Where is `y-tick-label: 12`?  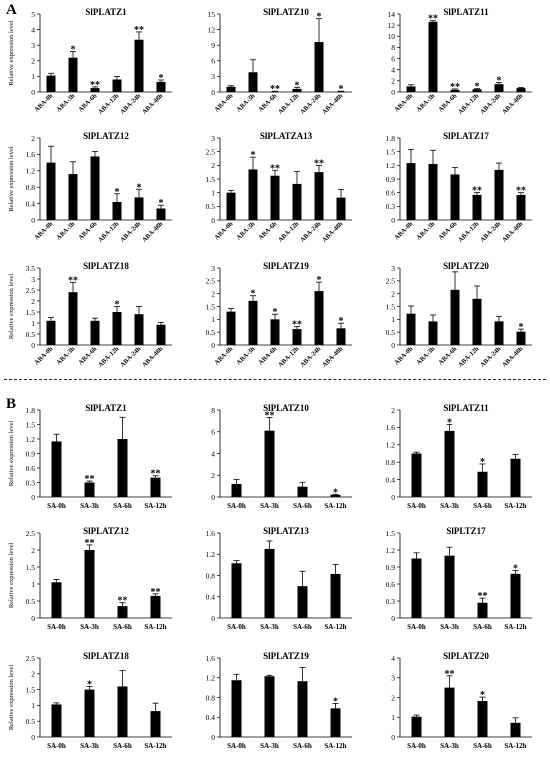
y-tick-label: 12 is located at coordinates (392, 25).